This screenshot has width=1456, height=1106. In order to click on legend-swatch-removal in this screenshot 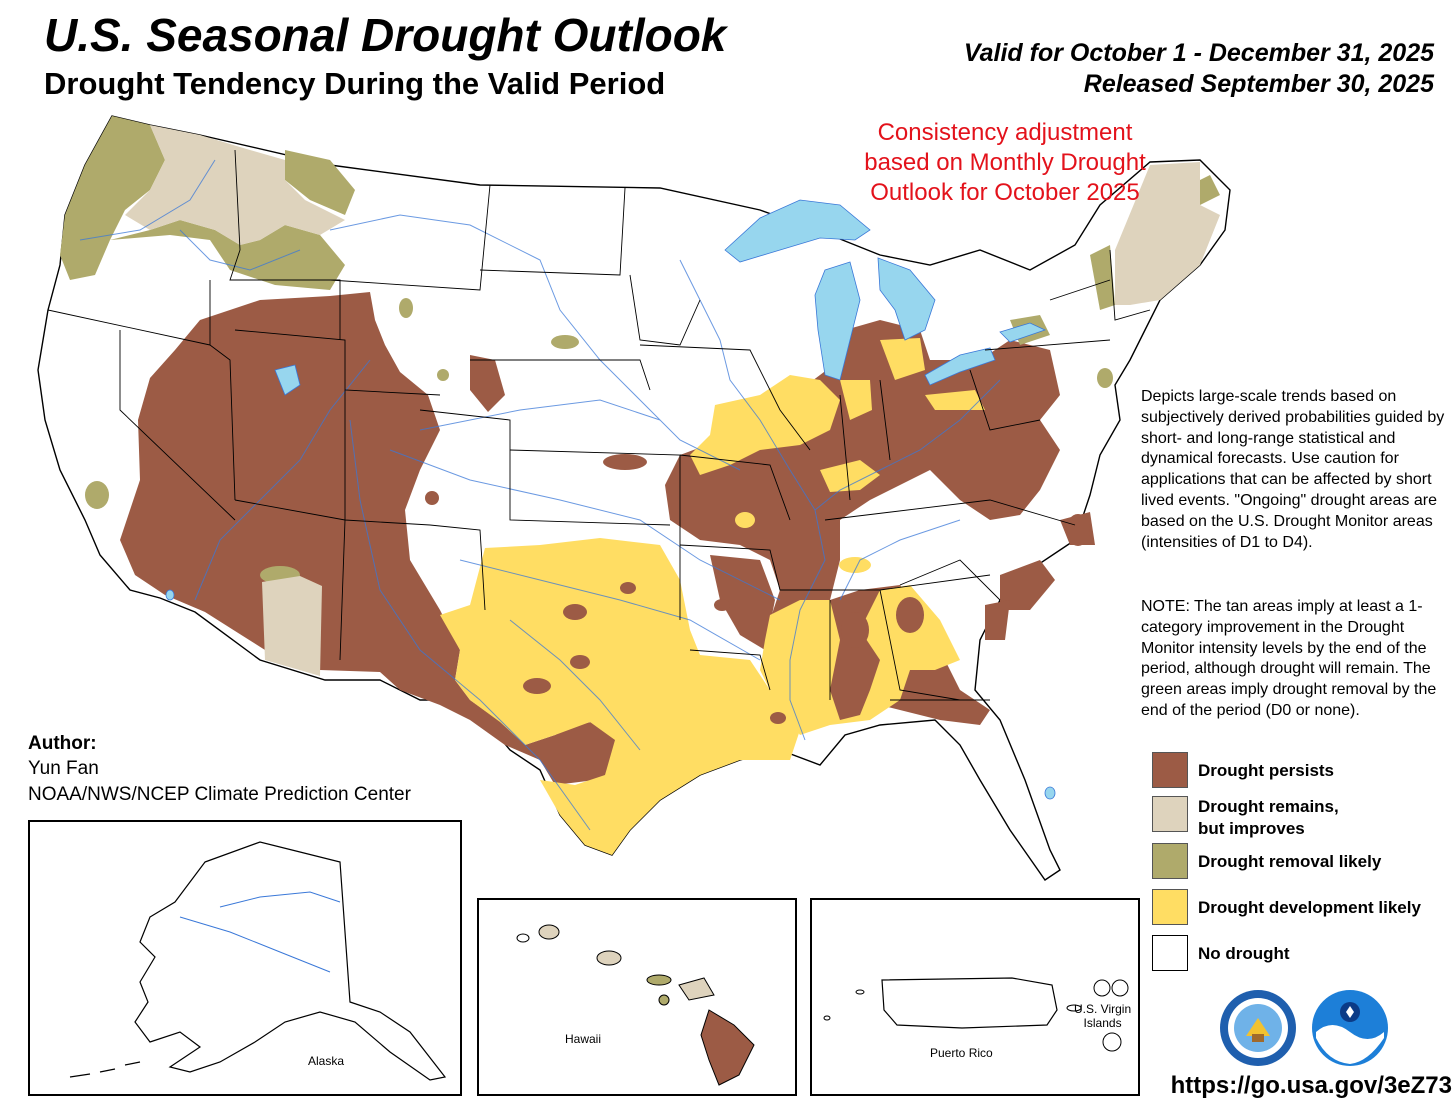, I will do `click(1170, 861)`.